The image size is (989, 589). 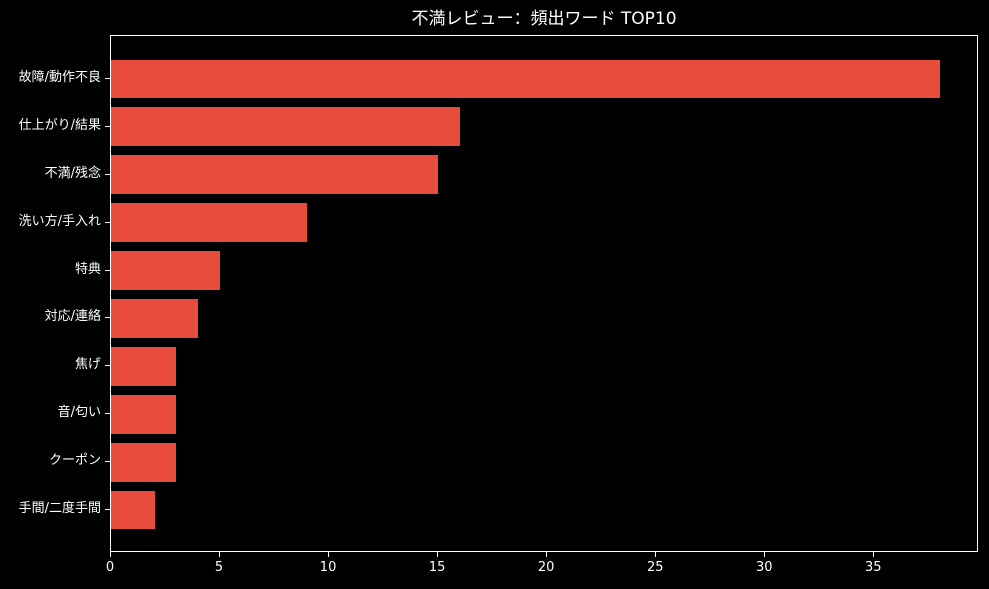 What do you see at coordinates (87, 365) in the screenshot?
I see `y-tick-label: 焦げ` at bounding box center [87, 365].